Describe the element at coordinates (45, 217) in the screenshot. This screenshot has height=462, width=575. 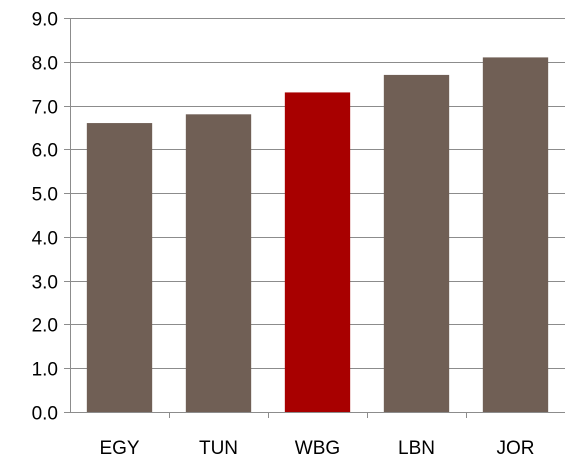
I see `y-tick-labels: 0.0 1.0 2.0 3.0 4.0 5.0 6.0 7.0 8.0 9.0` at that location.